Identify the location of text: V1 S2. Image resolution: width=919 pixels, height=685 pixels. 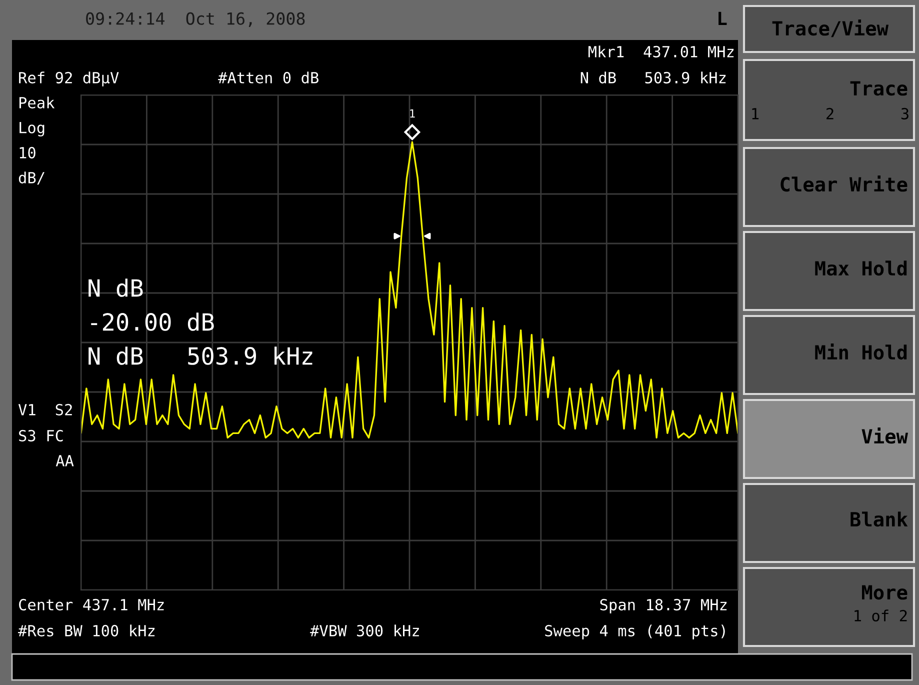
(45, 410).